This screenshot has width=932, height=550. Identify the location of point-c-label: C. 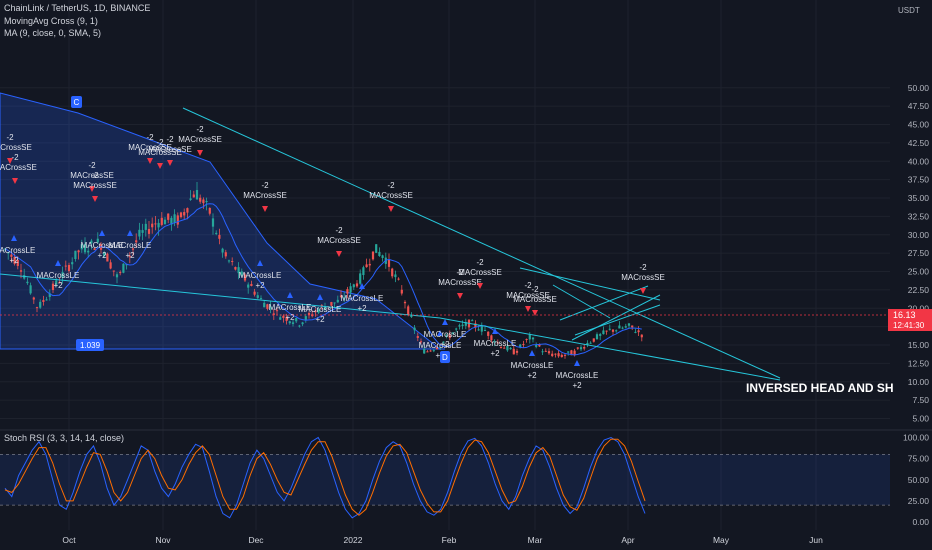
(77, 102).